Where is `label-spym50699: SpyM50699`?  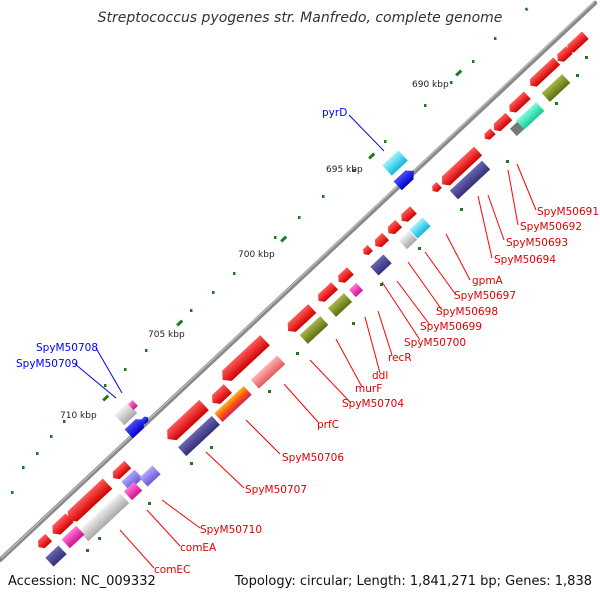
label-spym50699: SpyM50699 is located at coordinates (451, 327).